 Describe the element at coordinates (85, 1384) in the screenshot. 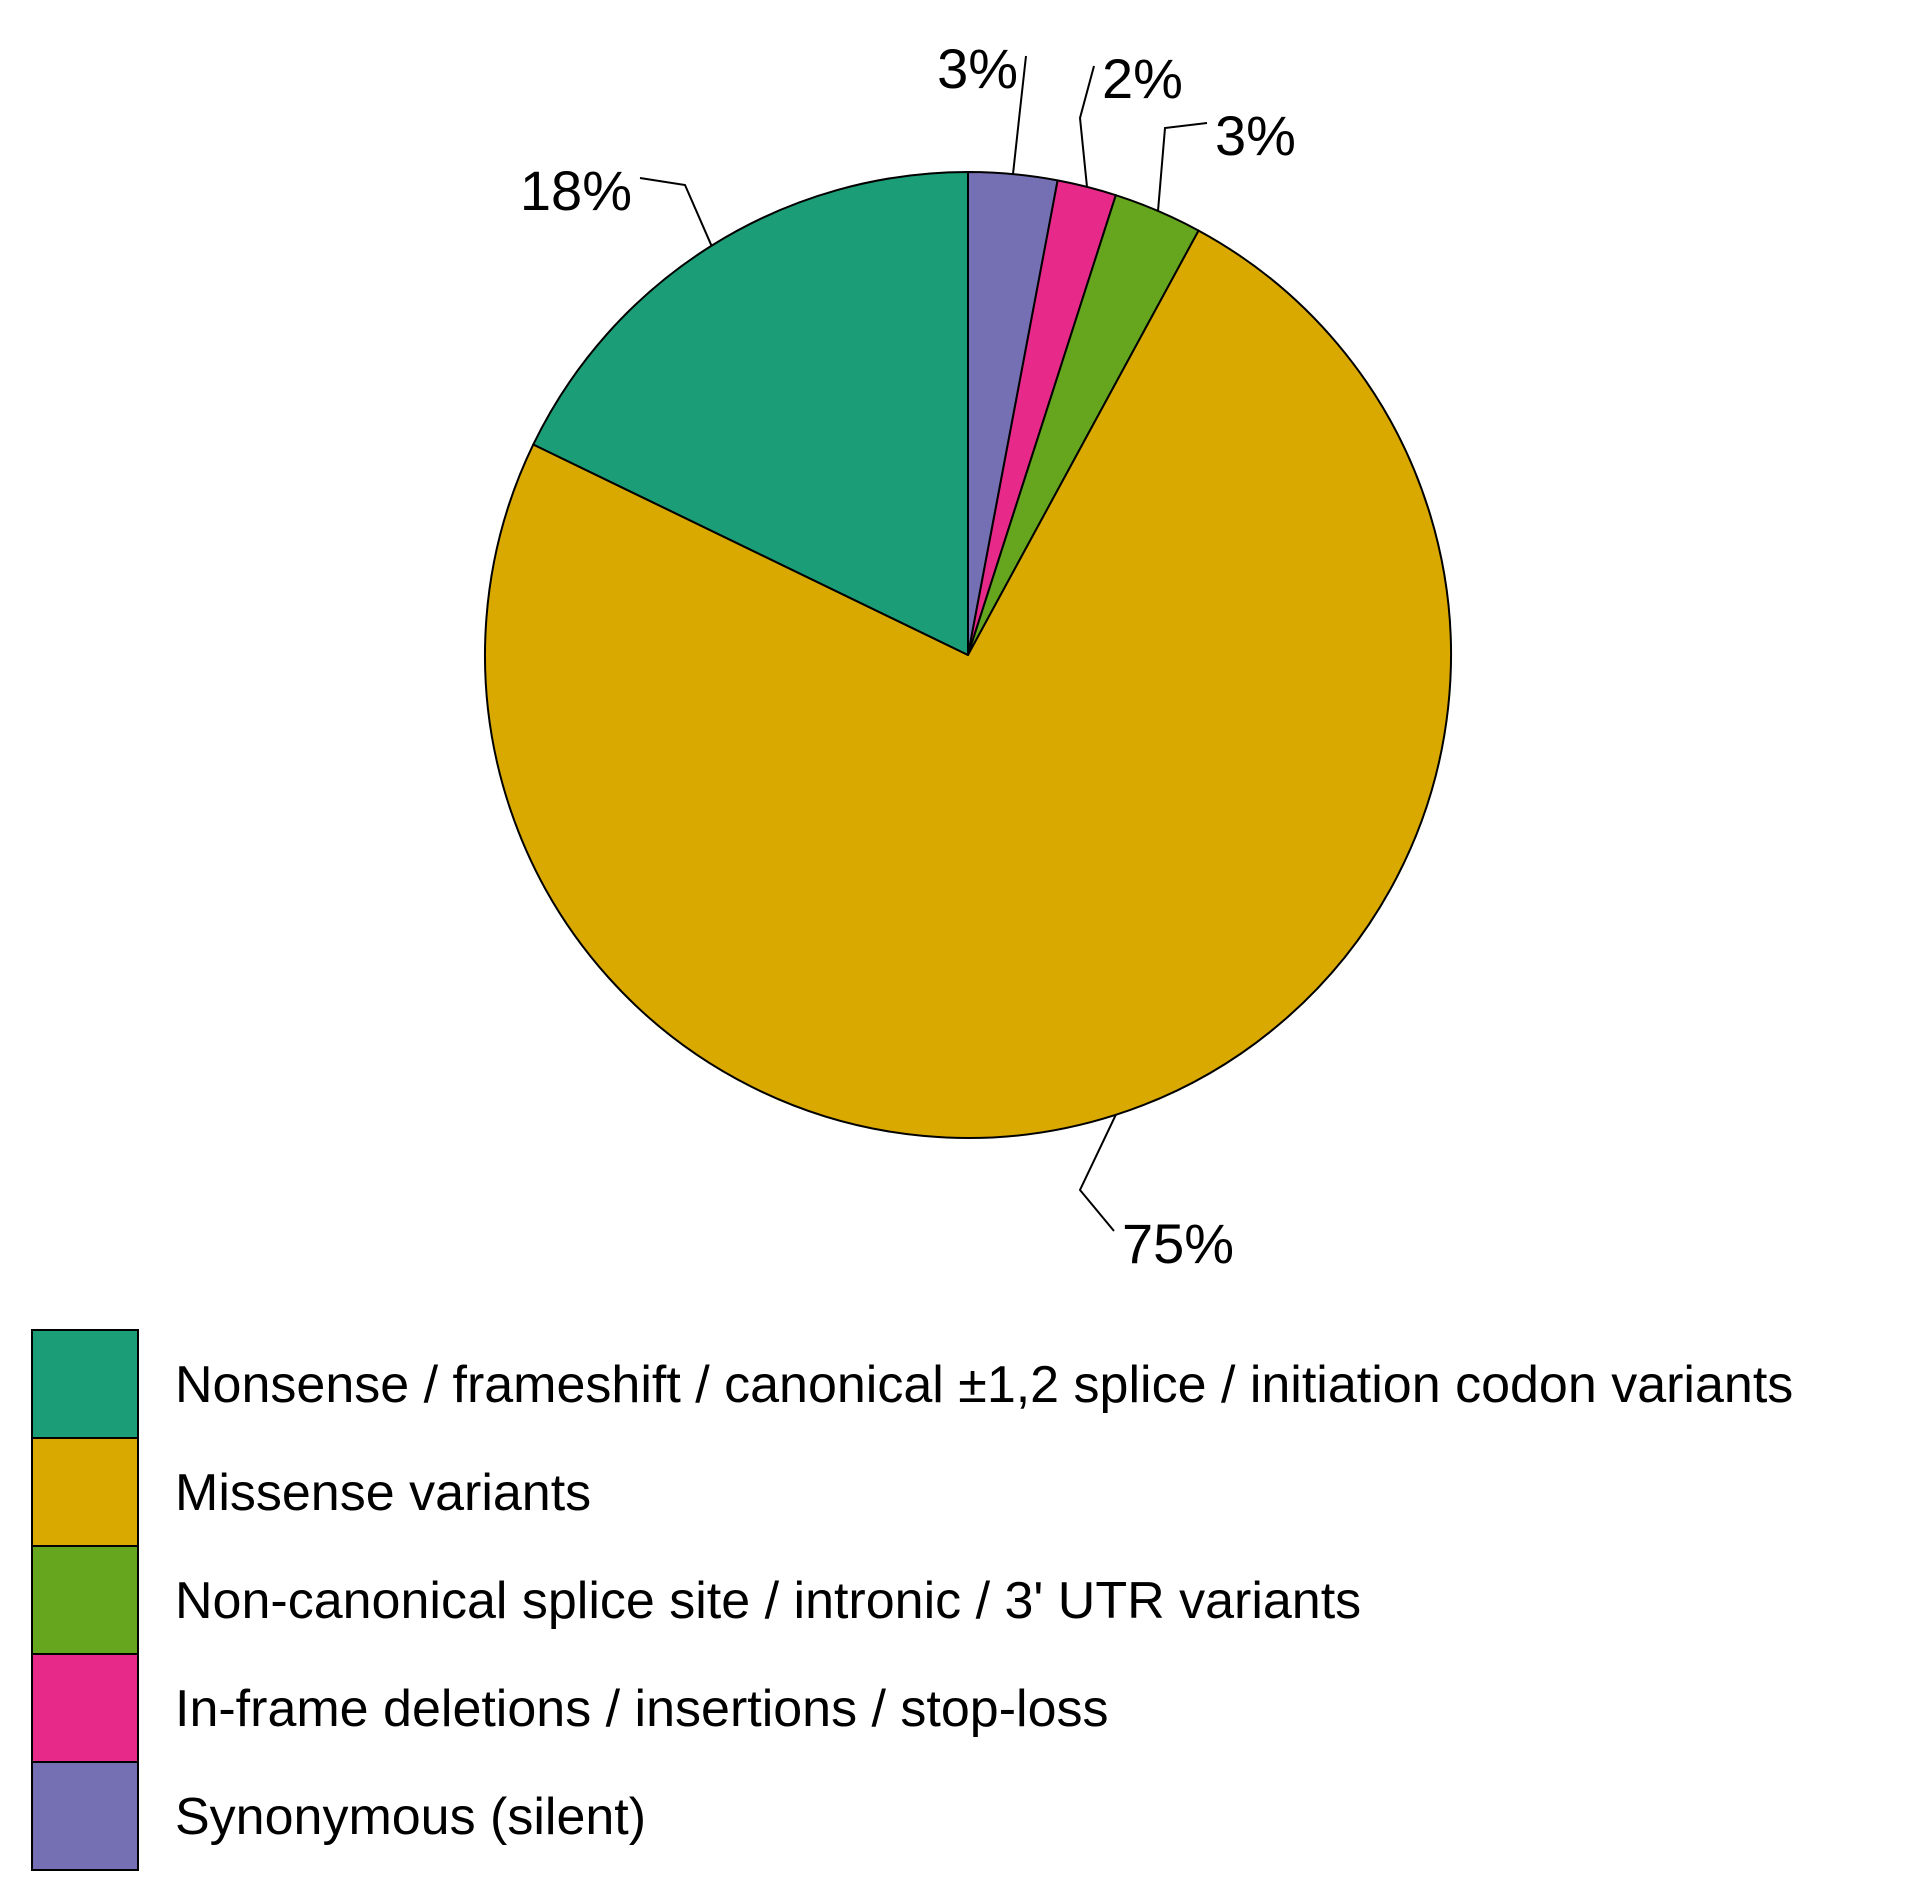

I see `legend-swatch-nonsense-frameshift-canonical-1-2-splice-initiation-codon-variants` at that location.